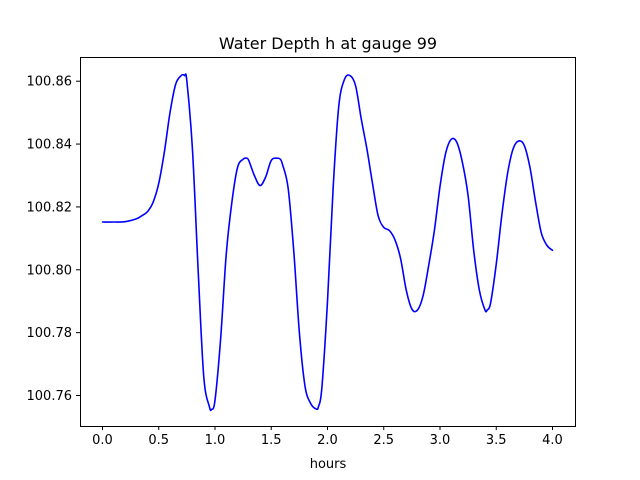  Describe the element at coordinates (327, 440) in the screenshot. I see `x-tick-label: 2.0` at that location.